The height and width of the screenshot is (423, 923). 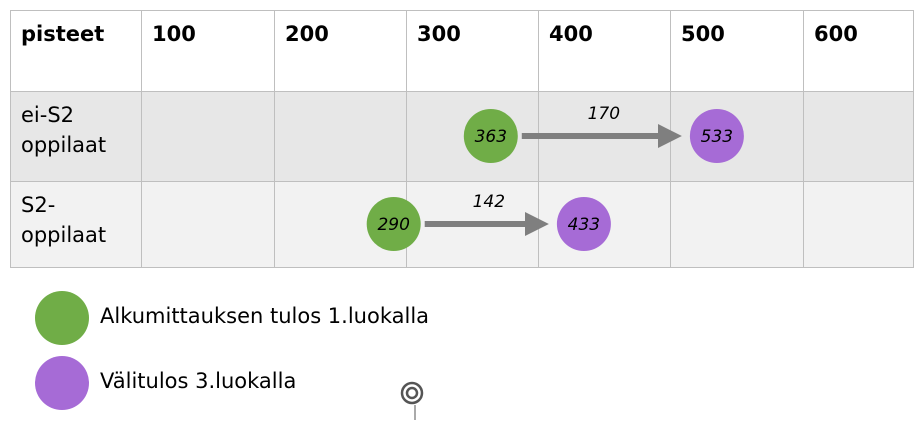 I want to click on row-label: ei-S2 oppilaat, so click(x=76, y=136).